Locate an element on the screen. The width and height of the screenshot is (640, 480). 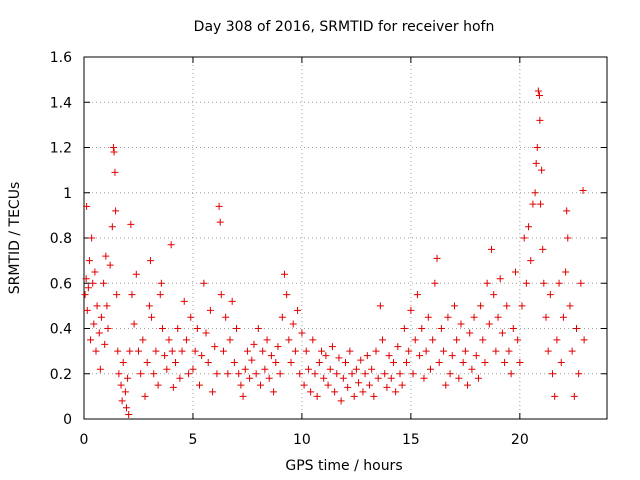
y-tick-label: 1.6 is located at coordinates (61, 58).